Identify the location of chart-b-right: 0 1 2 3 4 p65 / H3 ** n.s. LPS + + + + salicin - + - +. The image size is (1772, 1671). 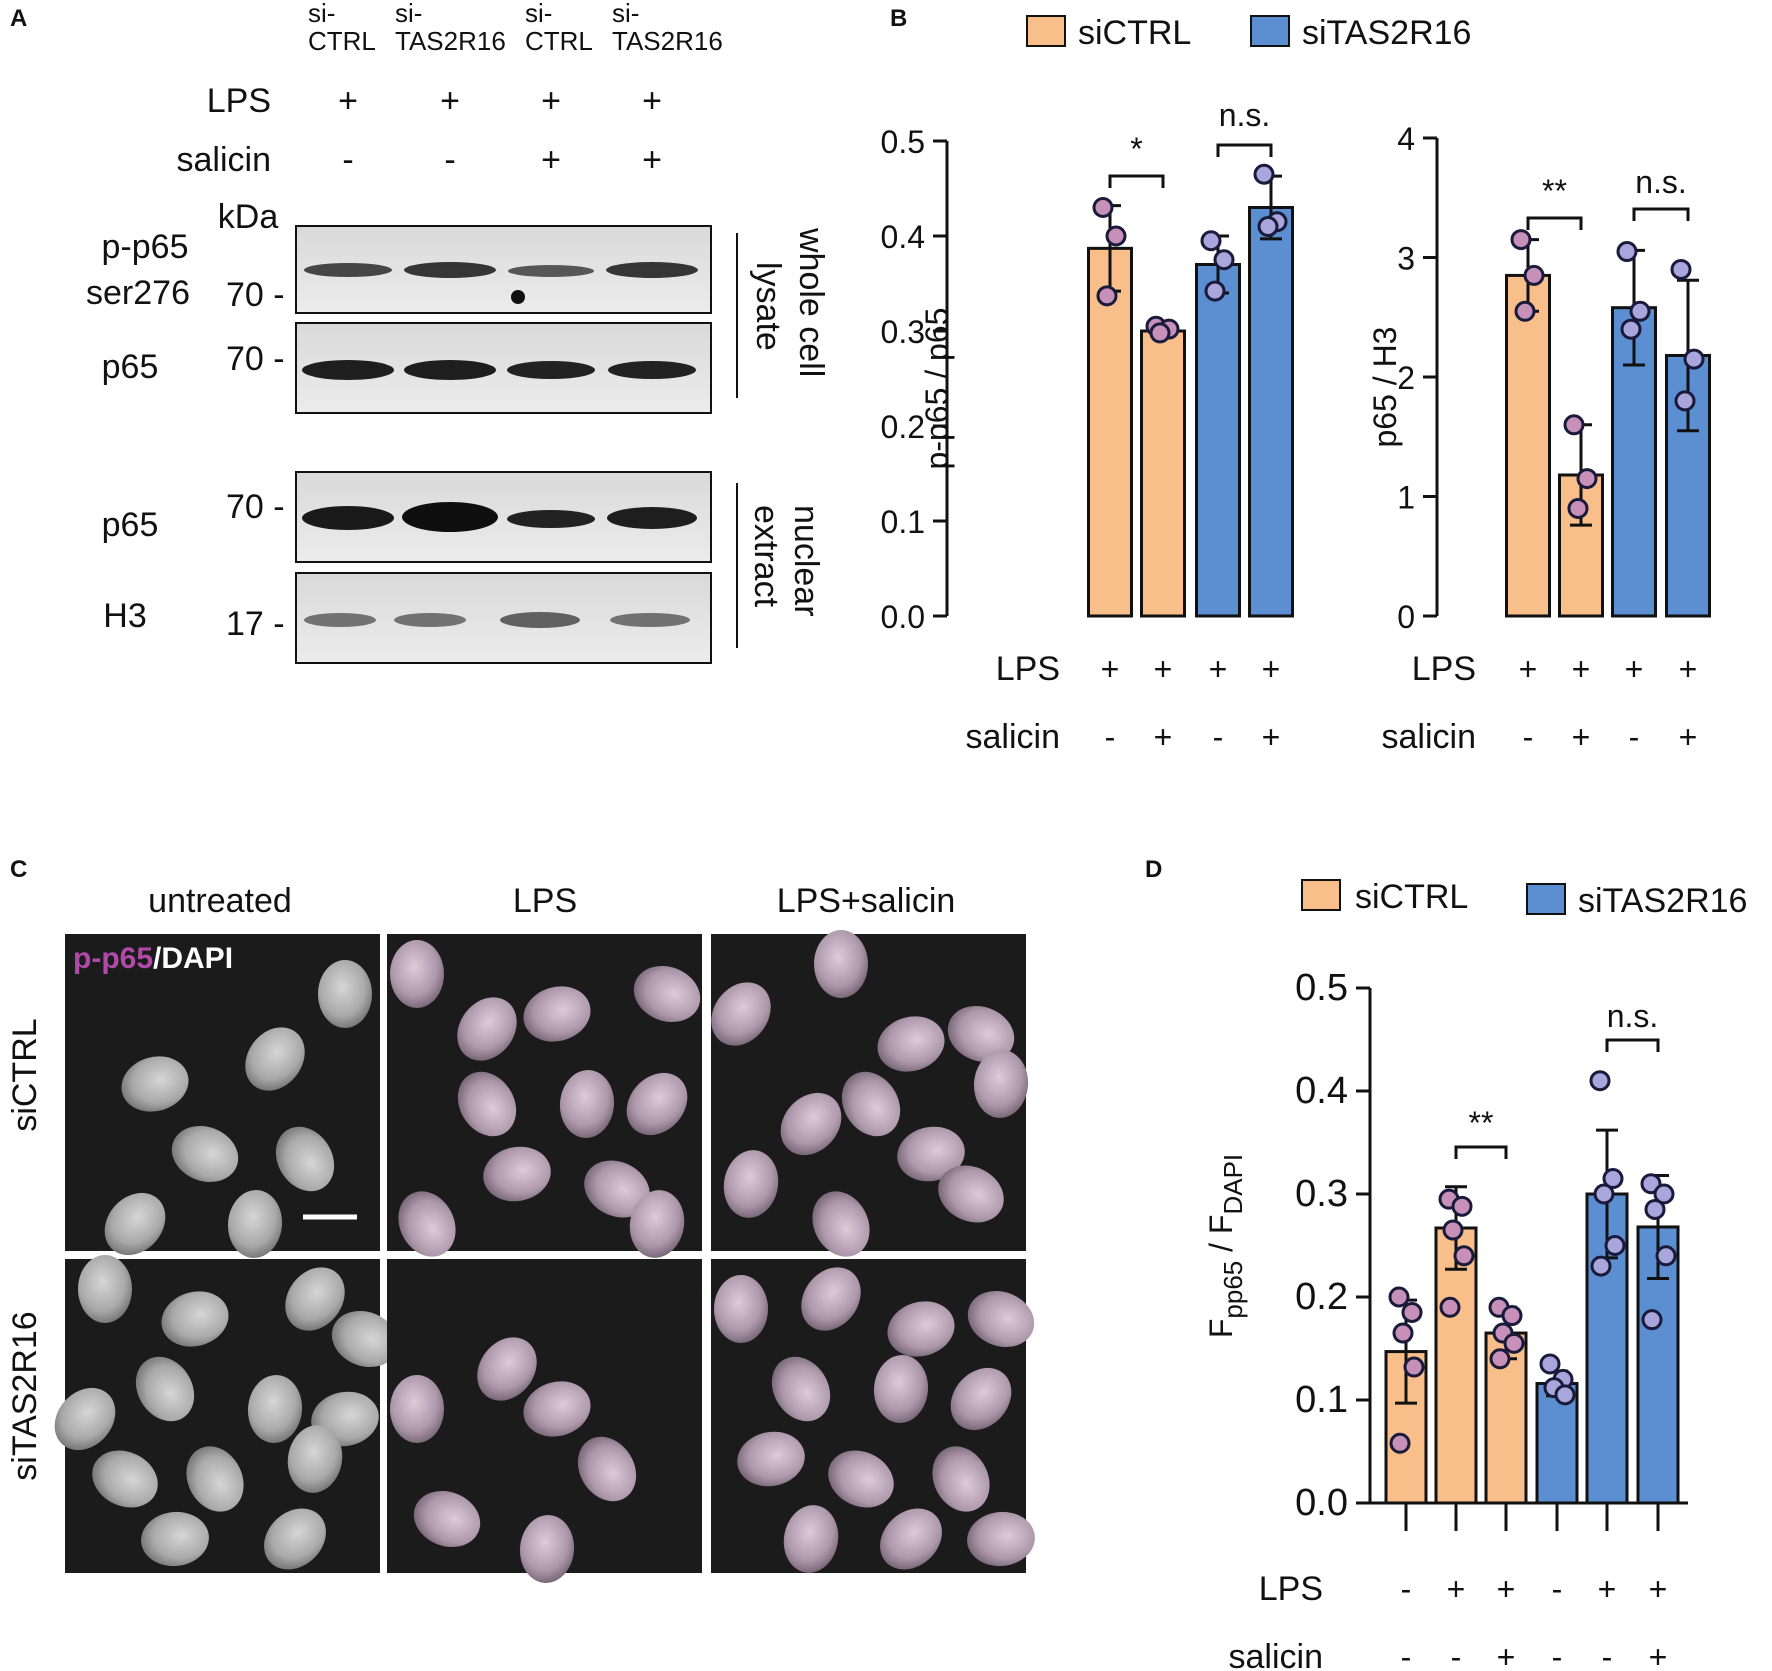
(1539, 438).